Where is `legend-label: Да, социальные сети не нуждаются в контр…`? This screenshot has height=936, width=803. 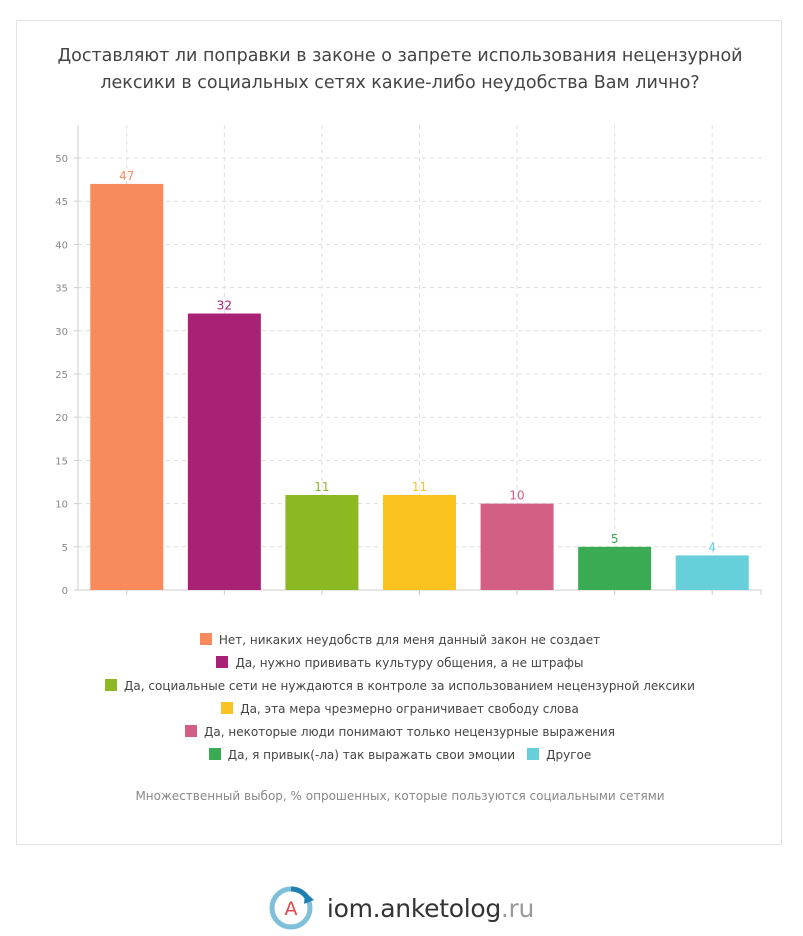
legend-label: Да, социальные сети не нуждаются в контр… is located at coordinates (409, 686).